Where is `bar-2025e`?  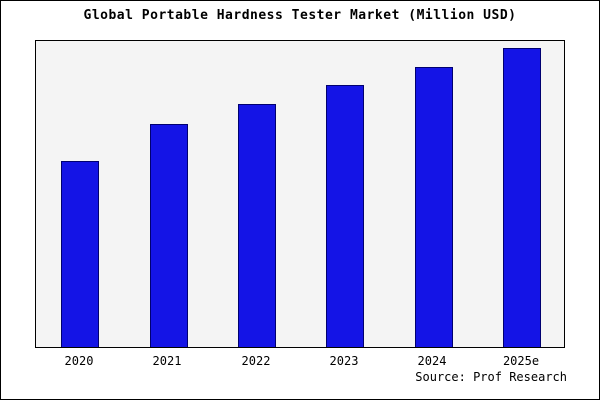
bar-2025e is located at coordinates (522, 197).